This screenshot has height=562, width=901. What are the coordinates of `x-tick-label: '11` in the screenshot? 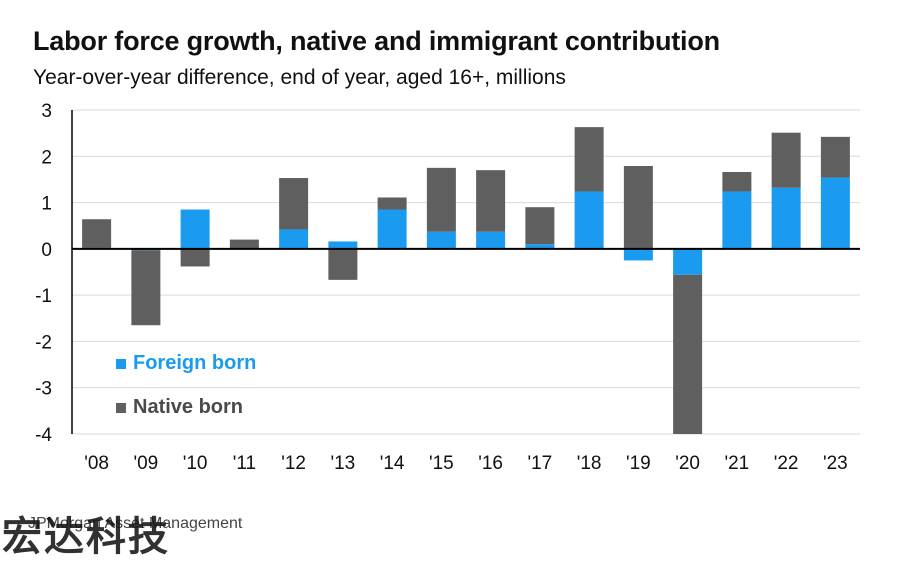 It's located at (244, 463).